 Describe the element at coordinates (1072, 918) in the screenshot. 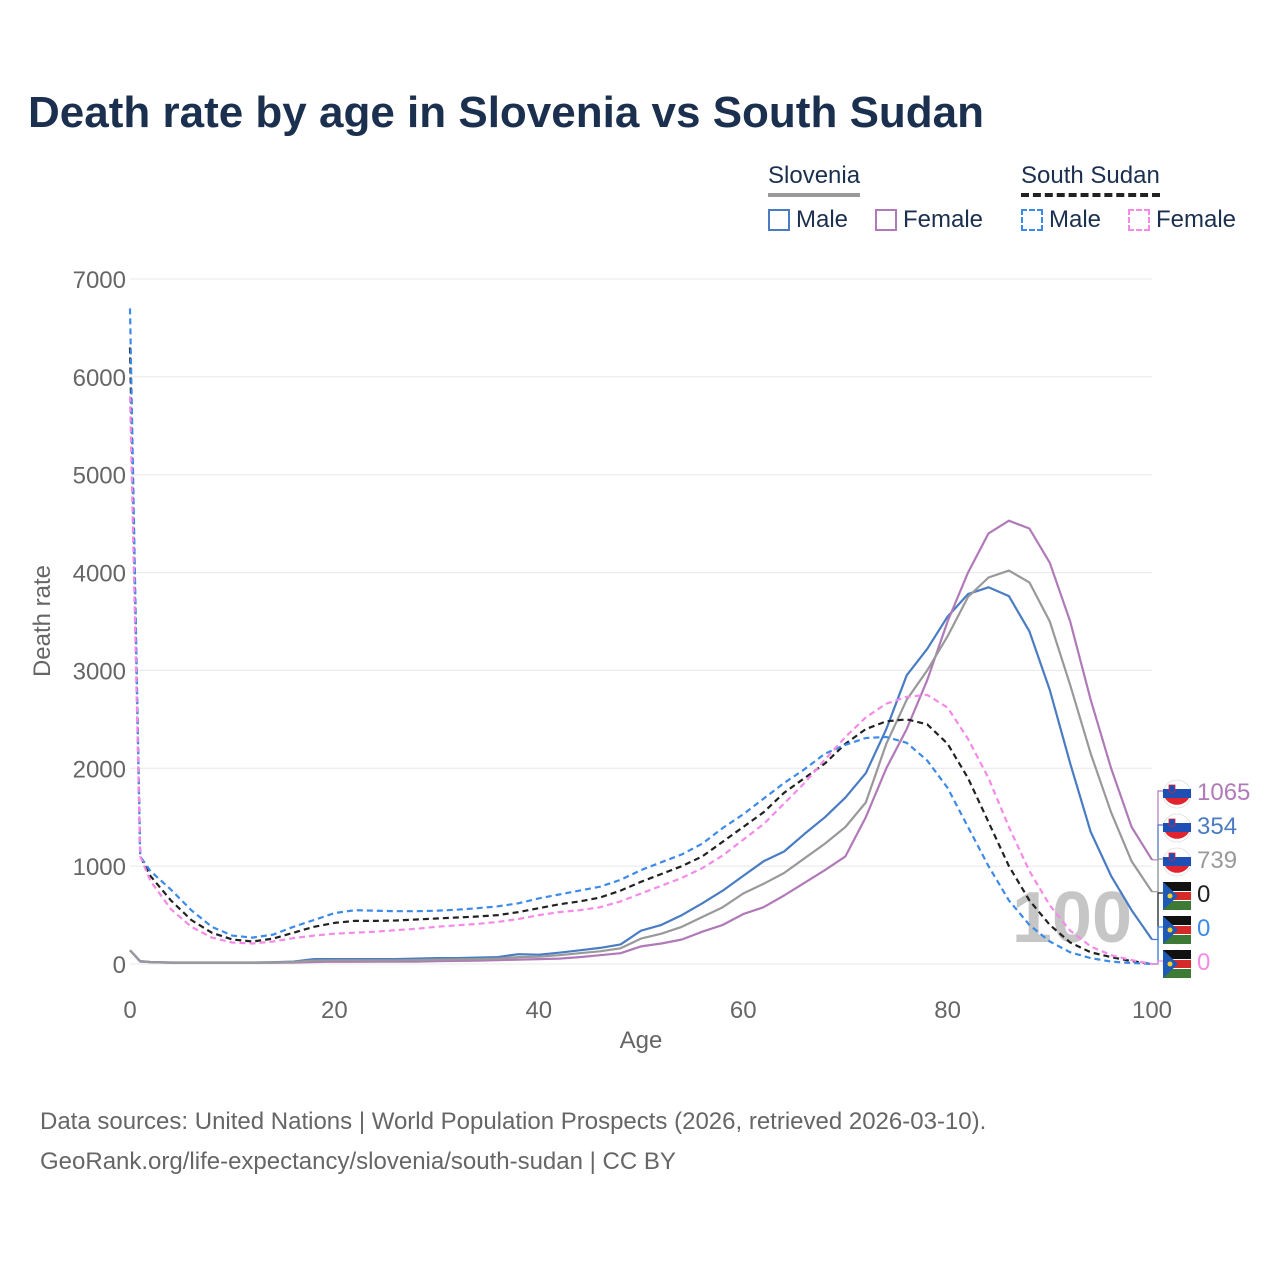

I see `current-age-watermark: 100` at that location.